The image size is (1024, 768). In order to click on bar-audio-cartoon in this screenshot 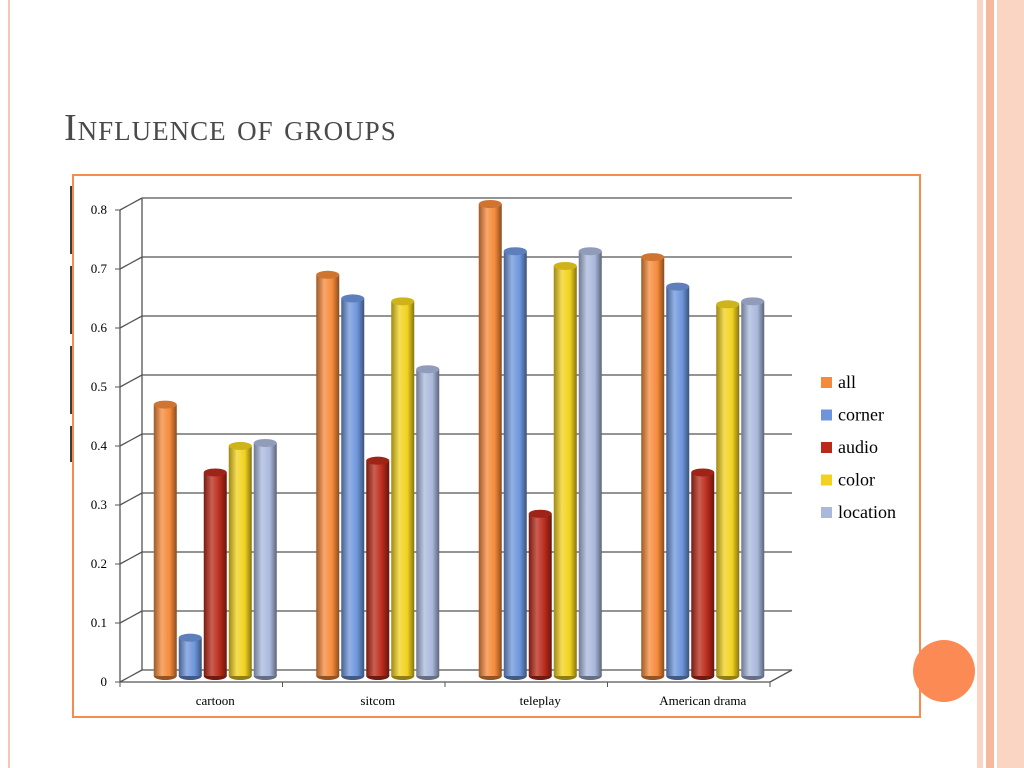, I will do `click(215, 574)`.